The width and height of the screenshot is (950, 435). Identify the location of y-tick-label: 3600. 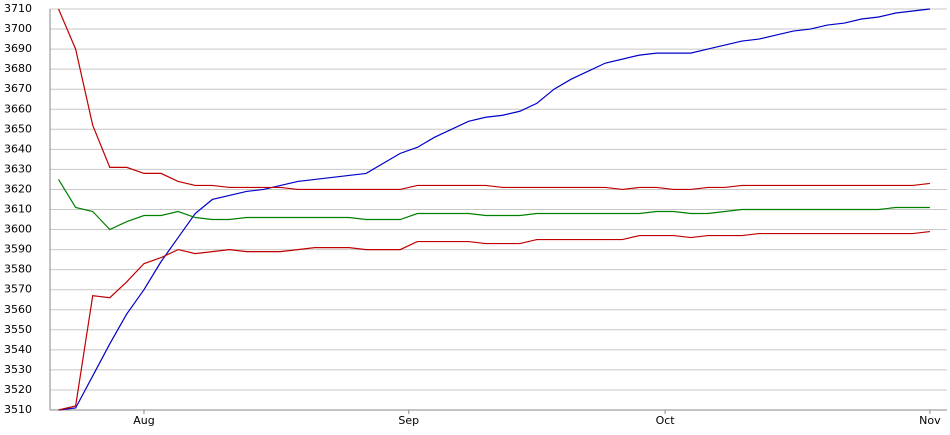
(18, 229).